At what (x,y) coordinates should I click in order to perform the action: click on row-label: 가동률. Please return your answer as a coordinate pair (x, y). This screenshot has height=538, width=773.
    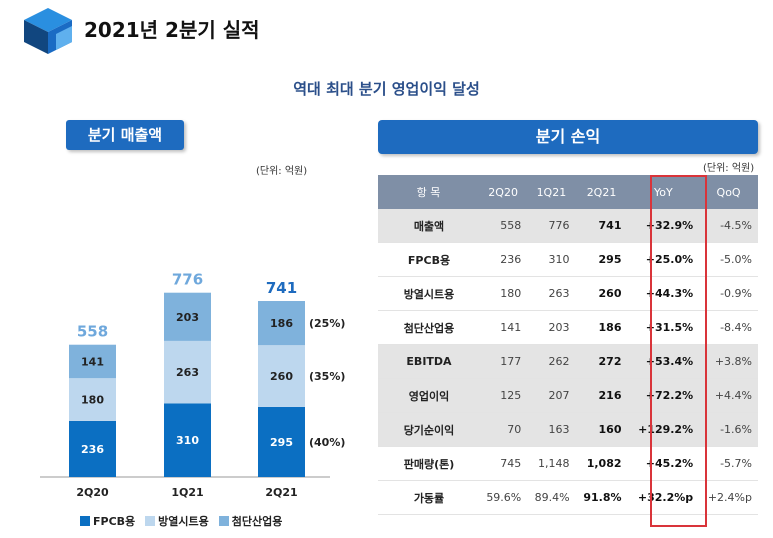
    Looking at the image, I should click on (428, 497).